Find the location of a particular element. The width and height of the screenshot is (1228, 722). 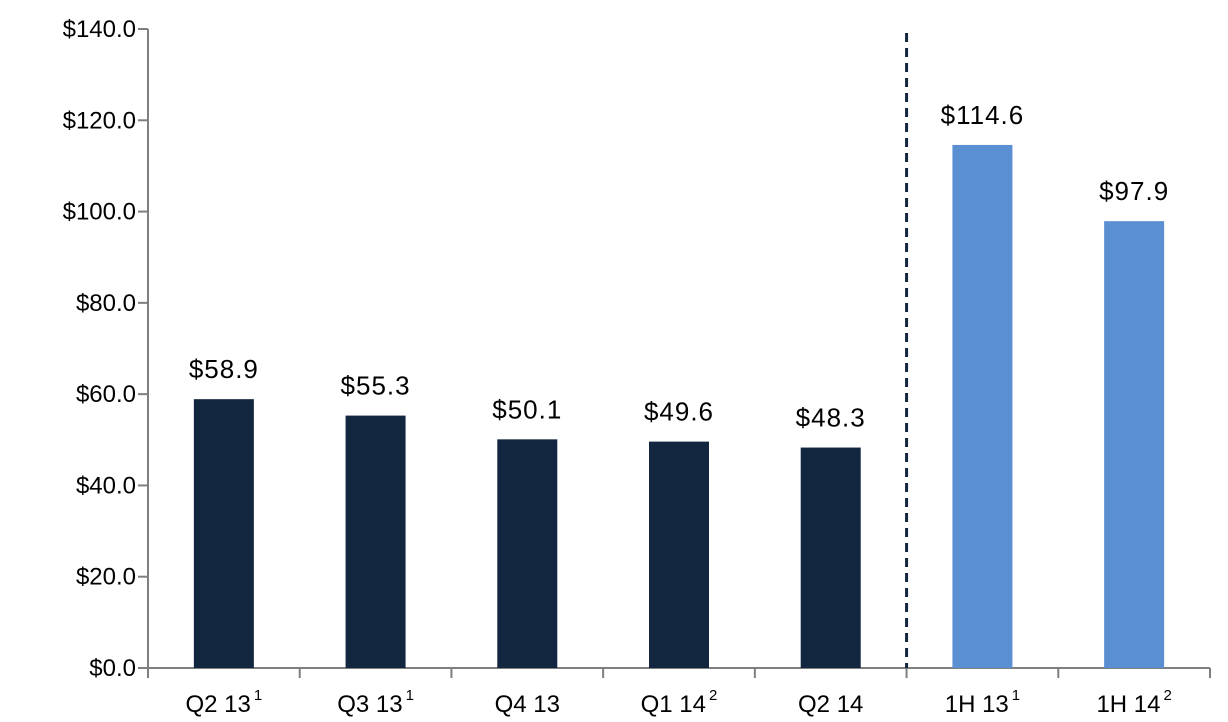

data-label: $58.9 is located at coordinates (224, 369).